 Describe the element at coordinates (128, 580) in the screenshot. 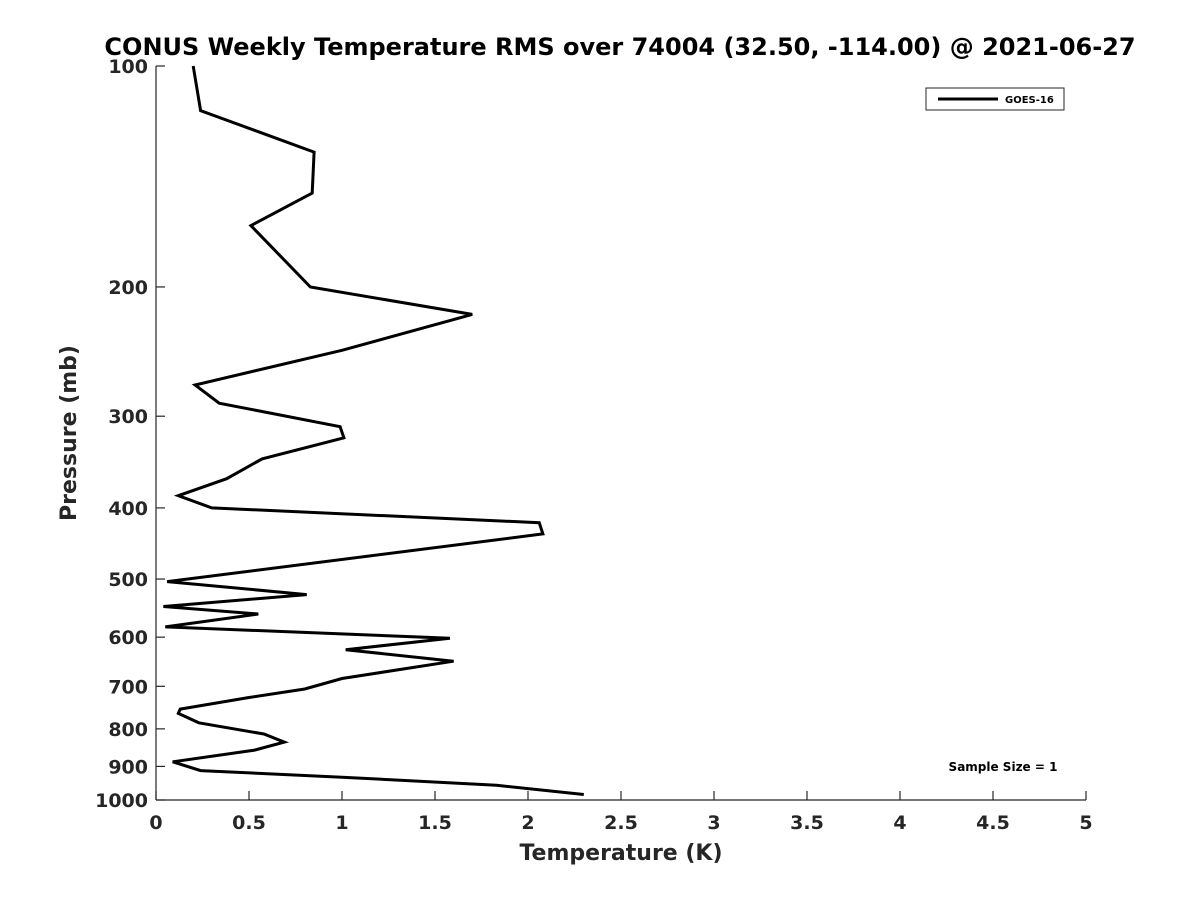

I see `y-tick-label: 500` at that location.